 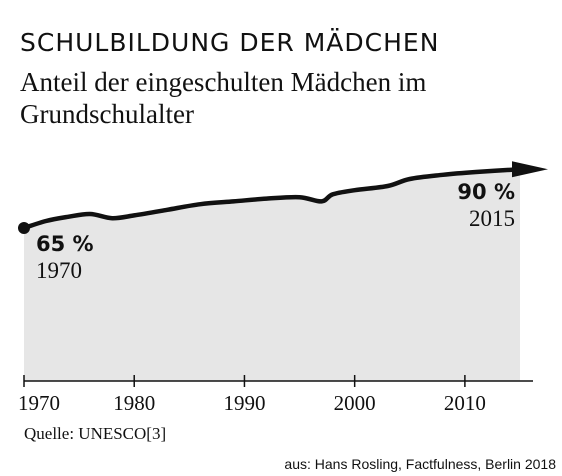 What do you see at coordinates (230, 42) in the screenshot?
I see `chart-title: SCHULBILDUNG DER MÄDCHEN` at bounding box center [230, 42].